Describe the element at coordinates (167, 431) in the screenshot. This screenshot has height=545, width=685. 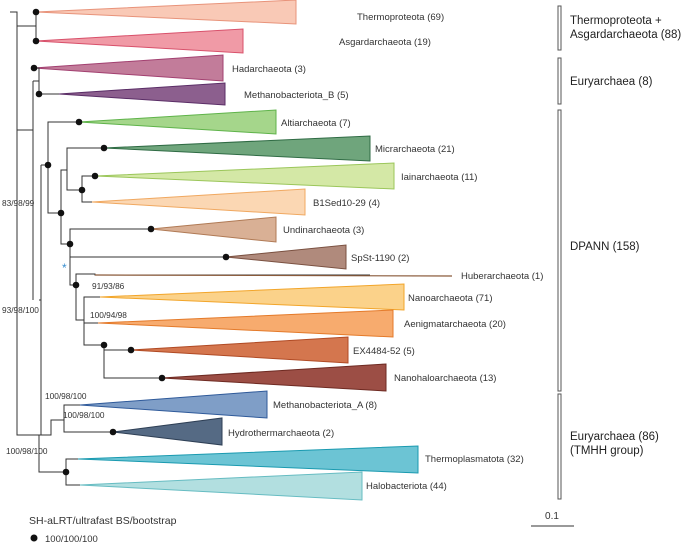
I see `clade-triangle-hydrothermarchaeota` at that location.